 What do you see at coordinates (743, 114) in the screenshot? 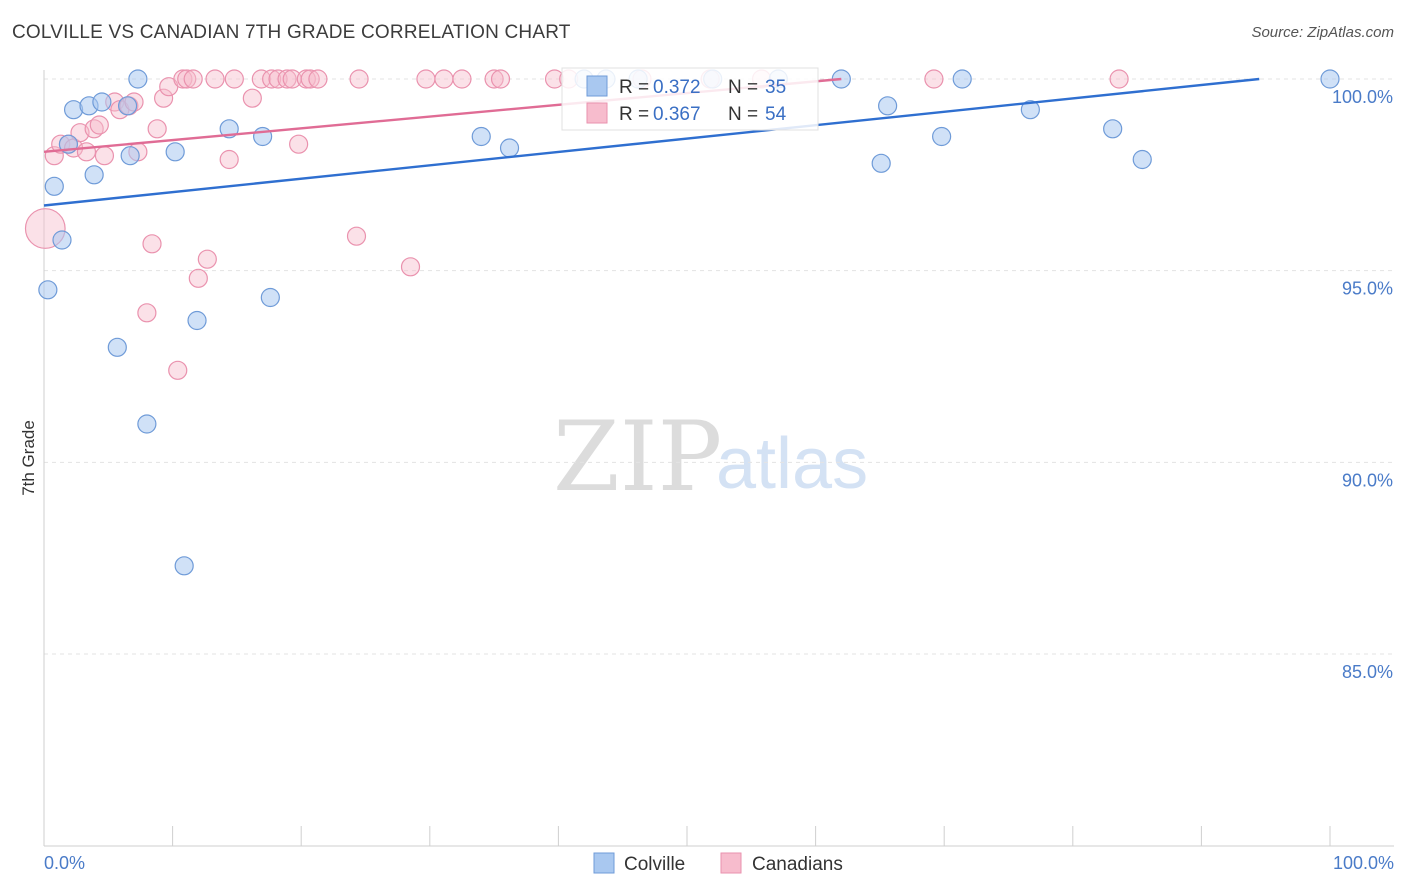
I see `canadians-n-label: N =` at bounding box center [743, 114].